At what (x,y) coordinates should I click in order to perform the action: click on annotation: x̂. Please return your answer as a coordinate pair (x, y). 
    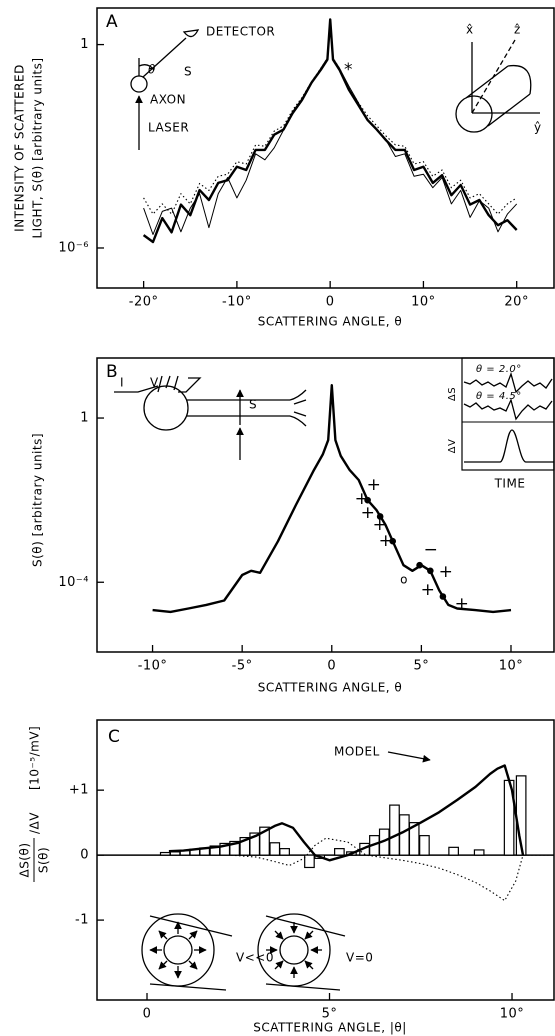
    Looking at the image, I should click on (470, 30).